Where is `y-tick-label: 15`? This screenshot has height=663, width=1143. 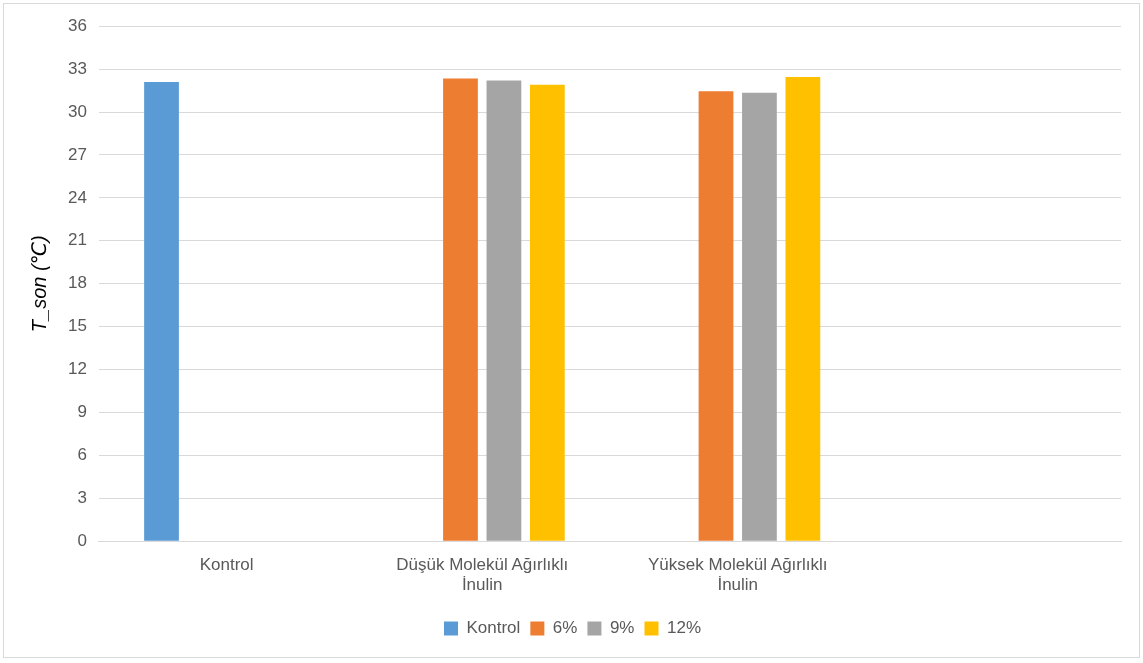
y-tick-label: 15 is located at coordinates (77, 326).